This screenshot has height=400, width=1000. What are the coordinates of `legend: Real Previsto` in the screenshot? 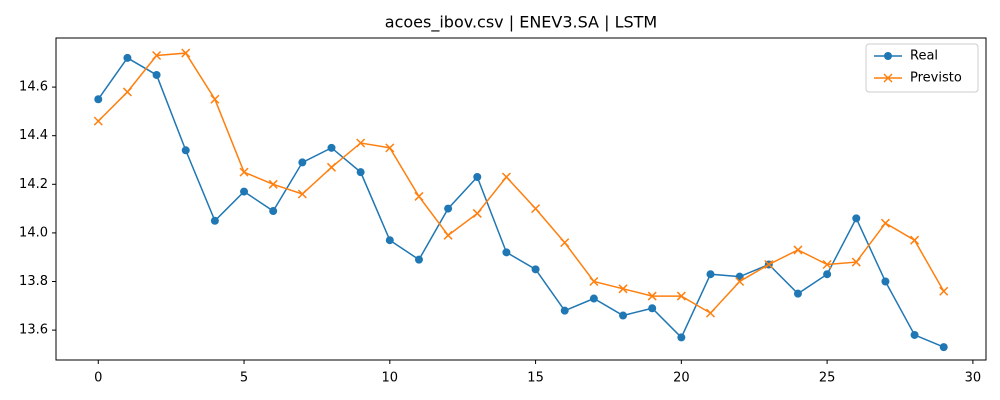 It's located at (922, 68).